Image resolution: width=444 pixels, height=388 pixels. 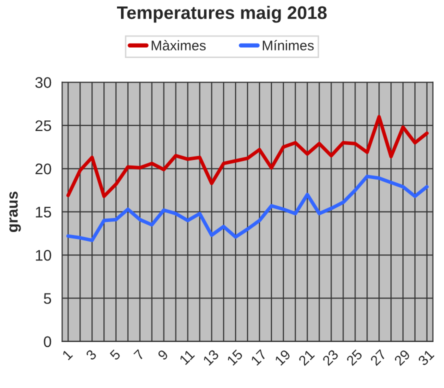 I want to click on x-tick-label: 17, so click(x=258, y=357).